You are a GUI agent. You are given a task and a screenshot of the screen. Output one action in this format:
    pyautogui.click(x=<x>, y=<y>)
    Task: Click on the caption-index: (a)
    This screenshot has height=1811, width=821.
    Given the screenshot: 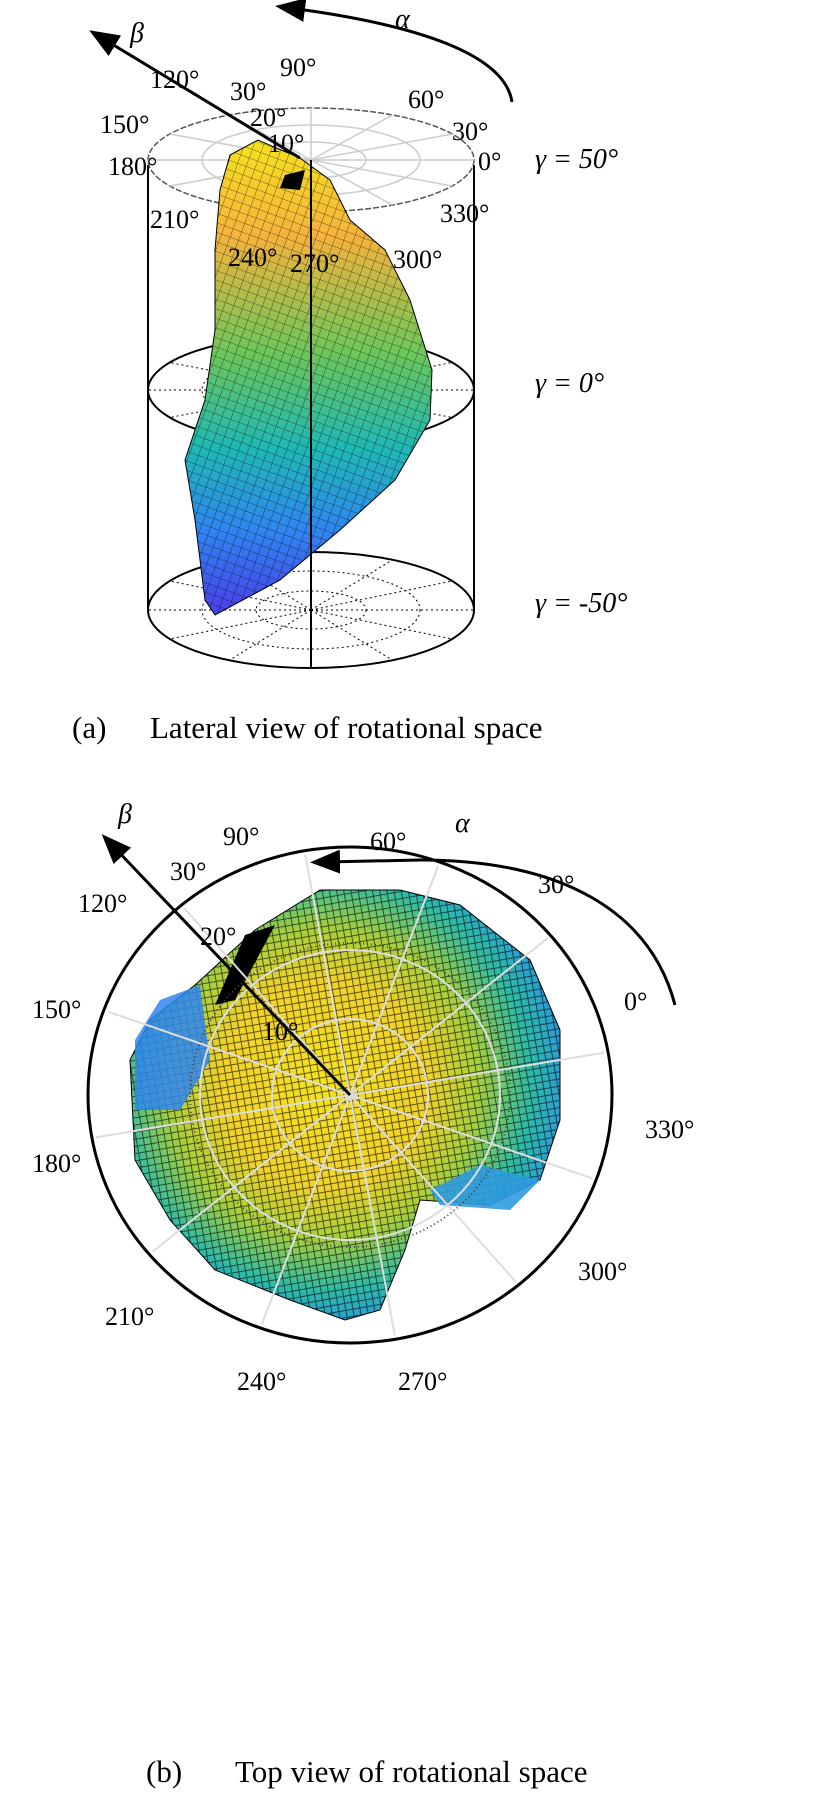 What is the action you would take?
    pyautogui.click(x=89, y=727)
    